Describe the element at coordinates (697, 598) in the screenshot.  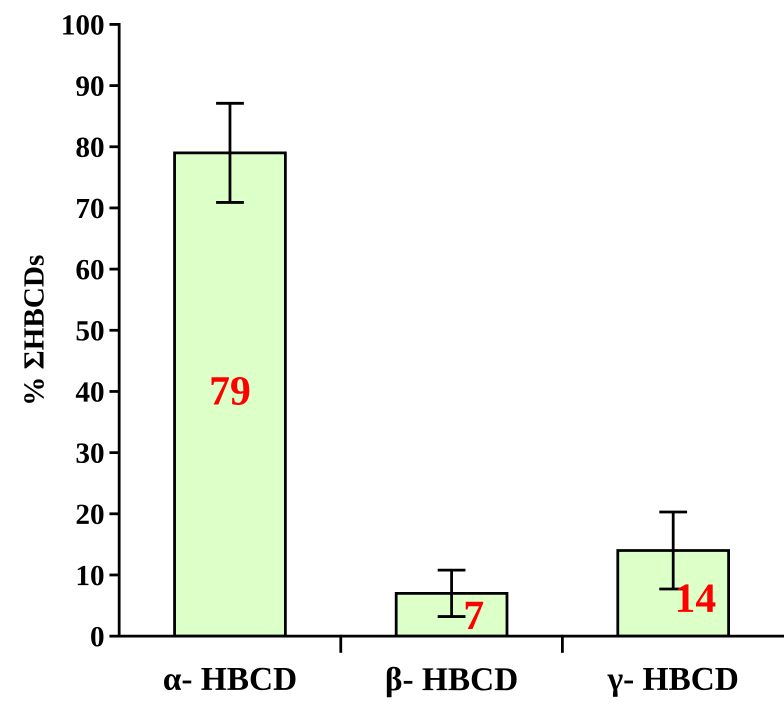
I see `data-label: 14` at that location.